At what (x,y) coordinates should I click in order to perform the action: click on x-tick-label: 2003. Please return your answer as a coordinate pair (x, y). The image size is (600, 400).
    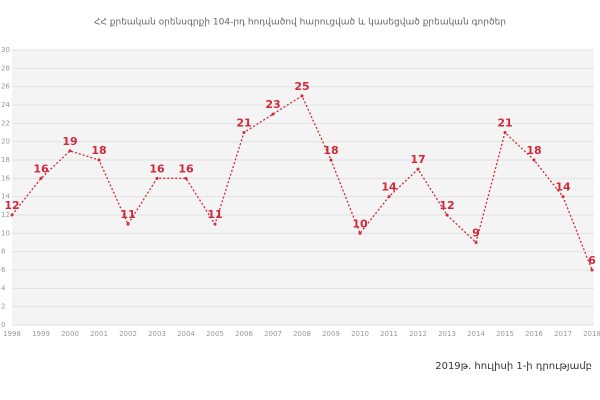
    Looking at the image, I should click on (157, 334).